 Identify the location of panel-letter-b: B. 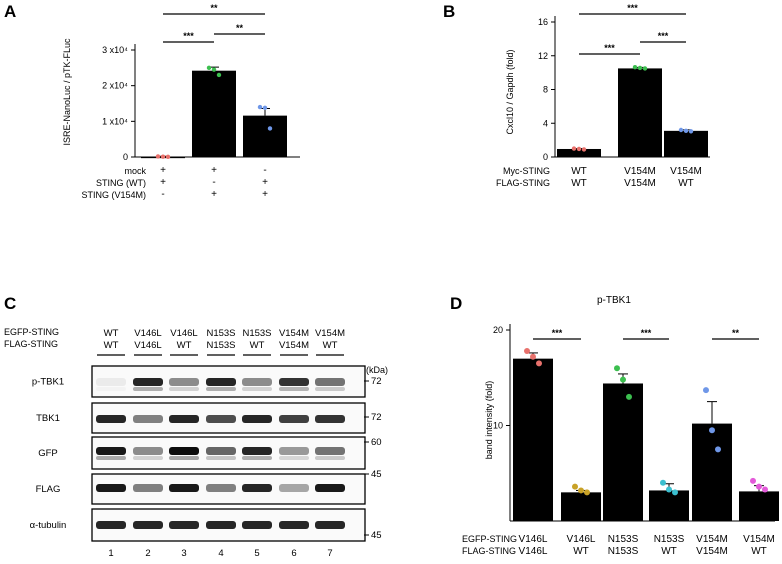
(449, 11).